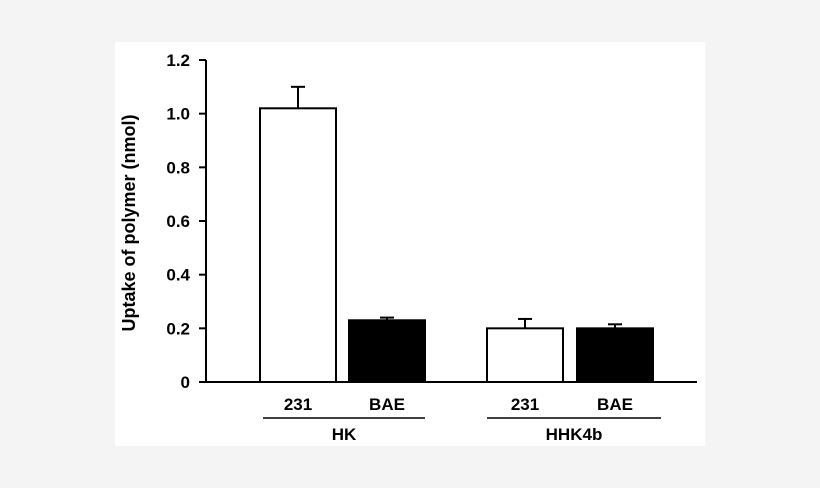 The height and width of the screenshot is (488, 820). I want to click on y-tick-label: 0.2, so click(178, 328).